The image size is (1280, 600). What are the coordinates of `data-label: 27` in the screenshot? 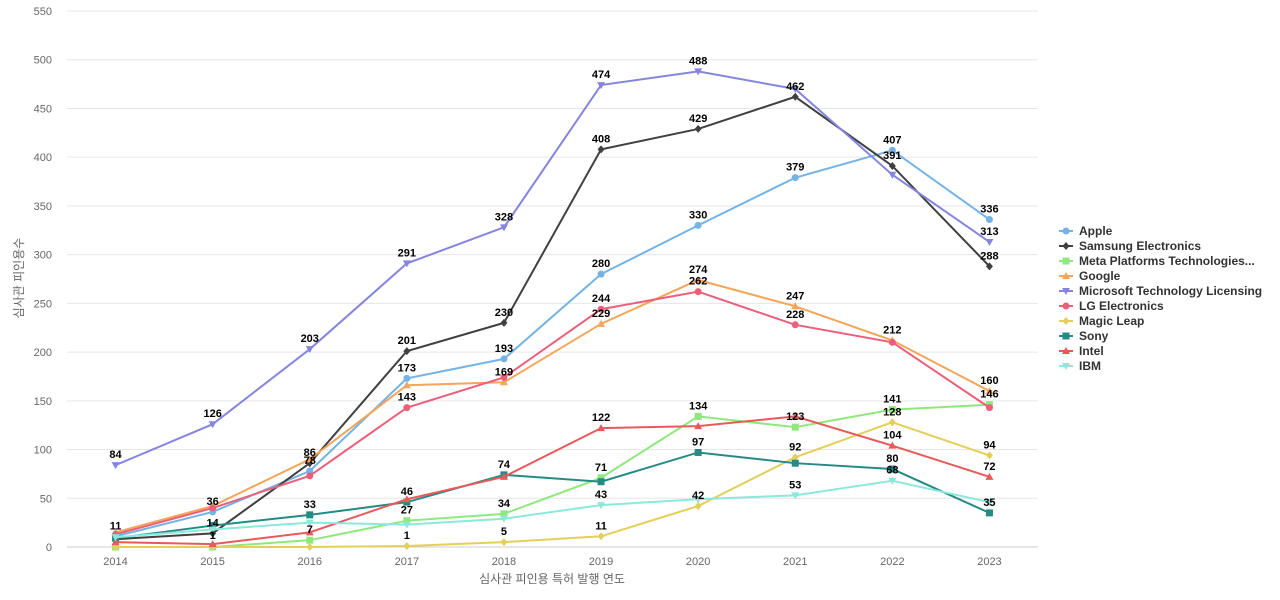 It's located at (407, 511).